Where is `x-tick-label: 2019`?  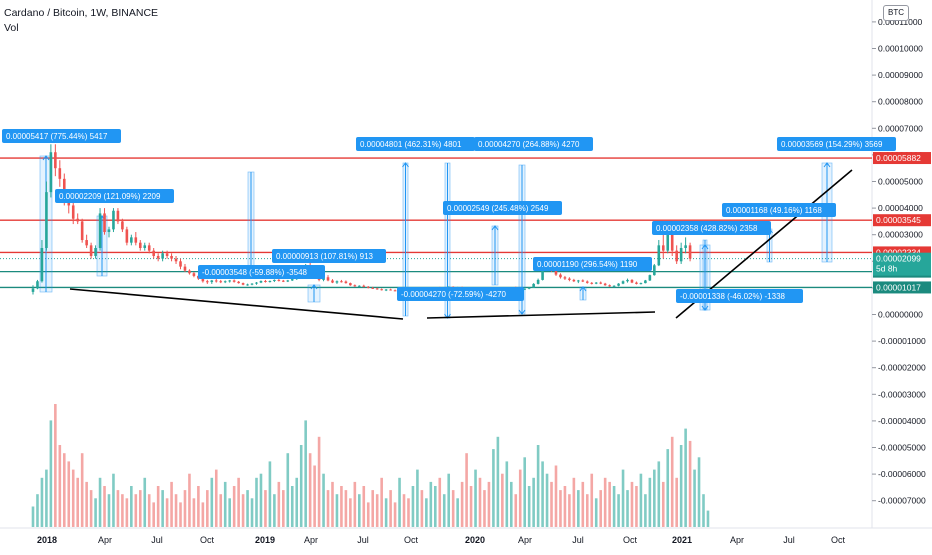 x-tick-label: 2019 is located at coordinates (265, 540).